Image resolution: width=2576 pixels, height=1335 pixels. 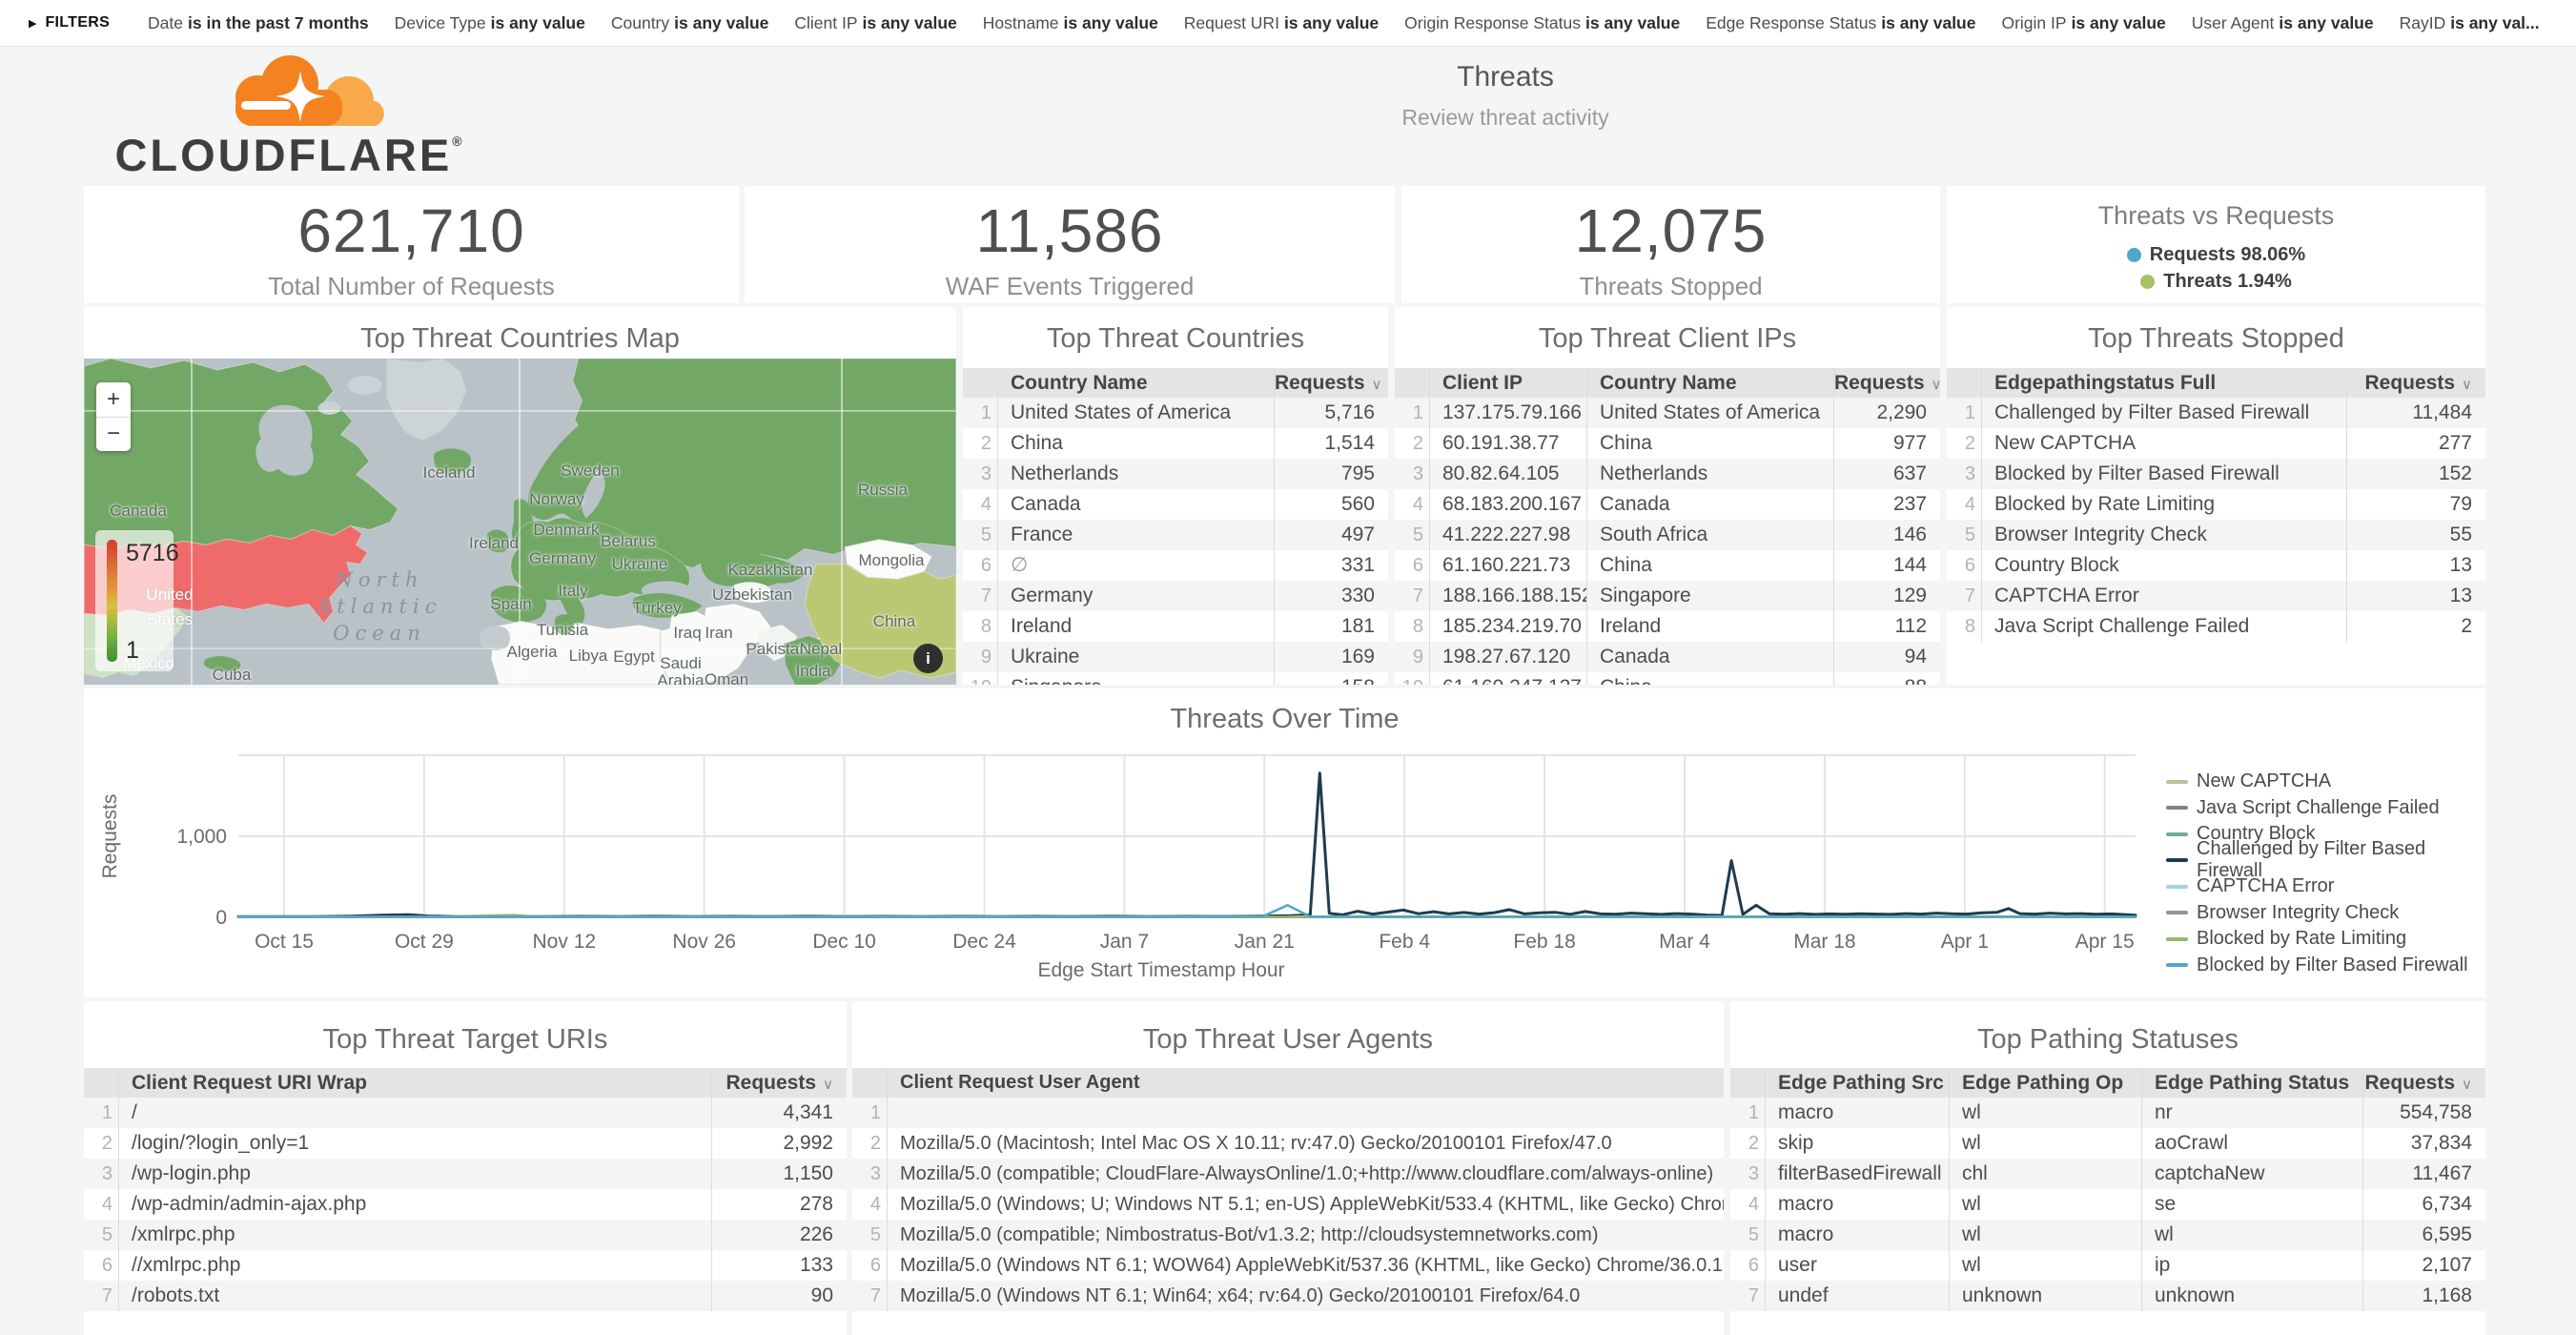 What do you see at coordinates (779, 1296) in the screenshot?
I see `cell: 90` at bounding box center [779, 1296].